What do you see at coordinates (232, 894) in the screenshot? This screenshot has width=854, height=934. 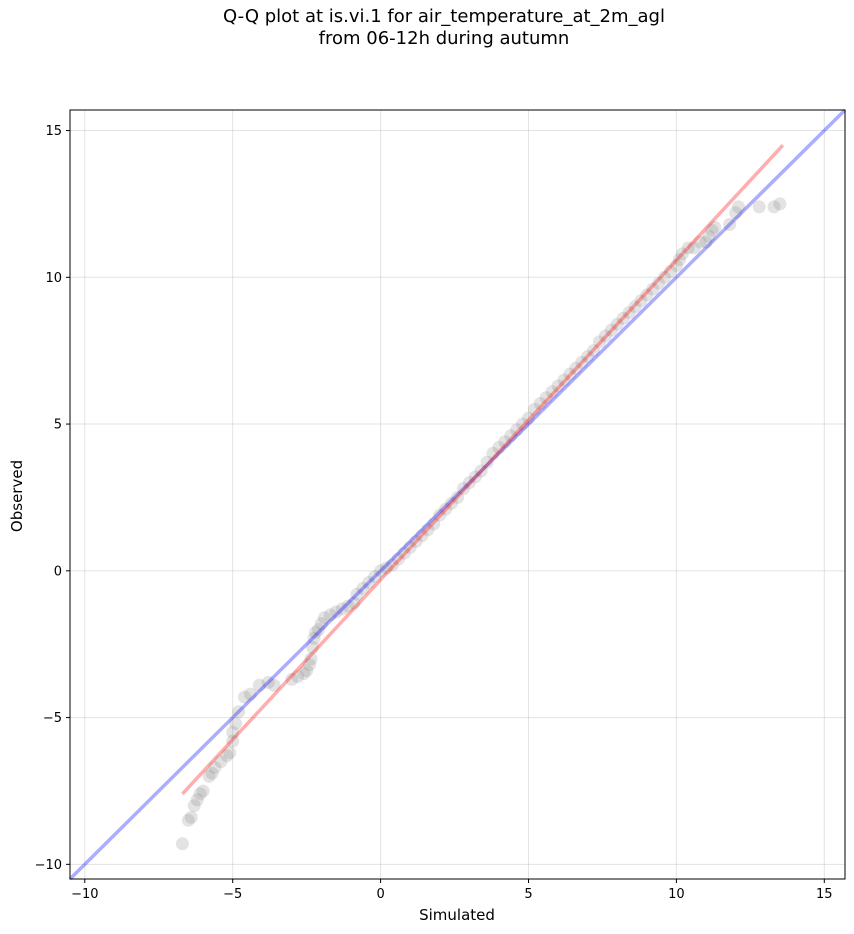 I see `x-tick-label: −5` at bounding box center [232, 894].